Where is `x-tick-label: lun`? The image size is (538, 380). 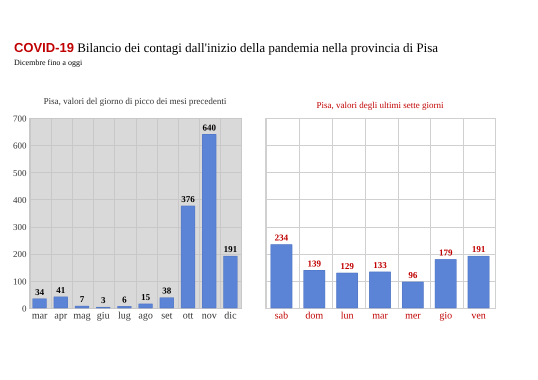
x-tick-label: lun is located at coordinates (347, 316).